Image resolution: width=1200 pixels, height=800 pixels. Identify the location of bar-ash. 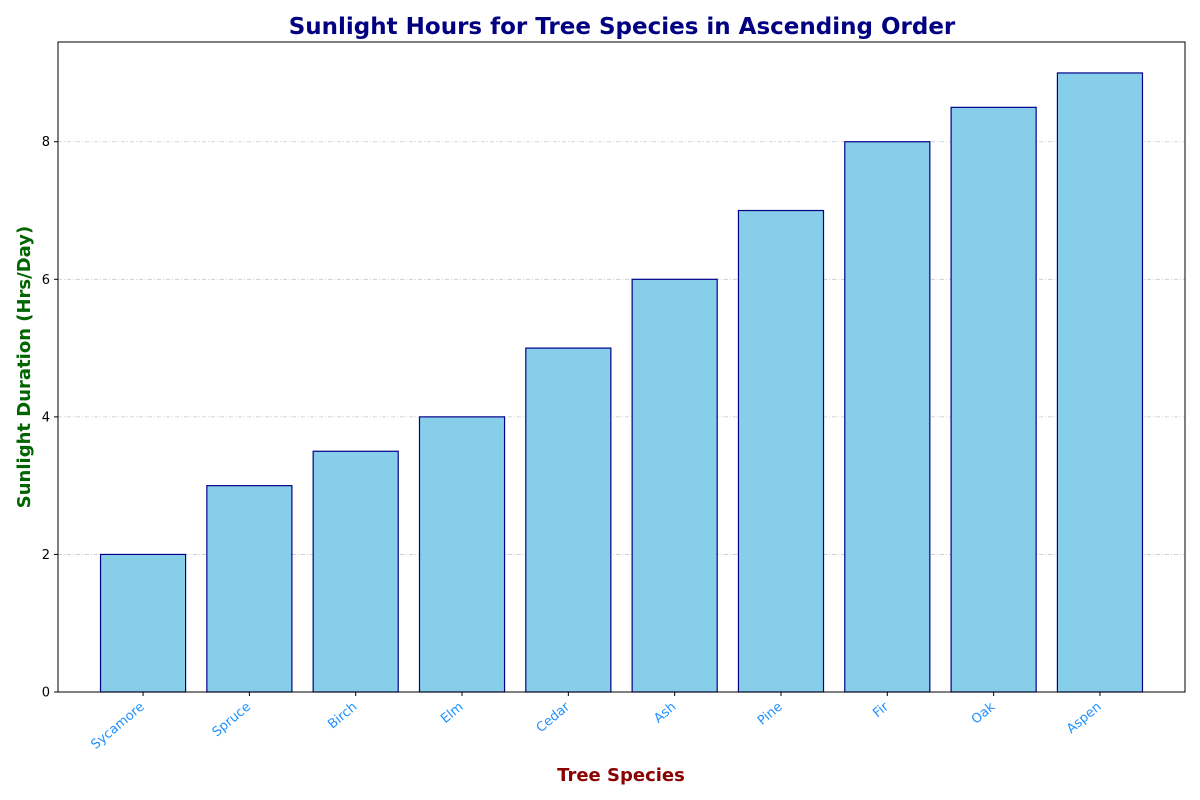
(674, 485).